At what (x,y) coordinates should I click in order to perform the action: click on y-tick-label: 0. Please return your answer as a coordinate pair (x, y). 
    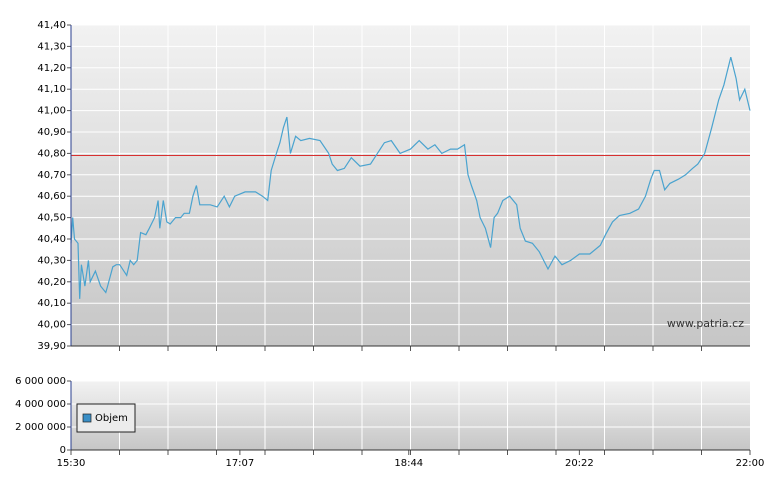
    Looking at the image, I should click on (63, 450).